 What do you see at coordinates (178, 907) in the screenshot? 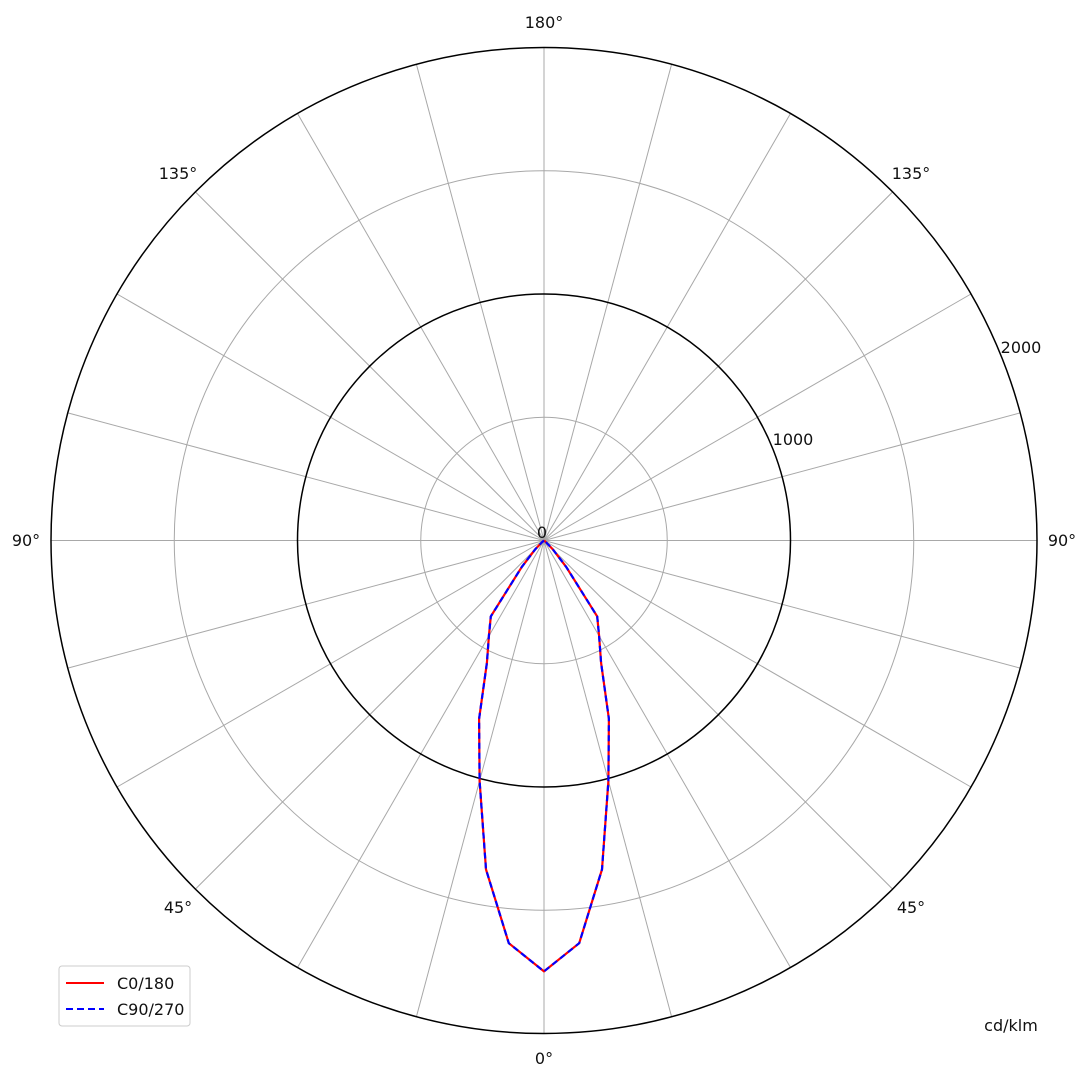
I see `angle-label-lower-left: 45°` at bounding box center [178, 907].